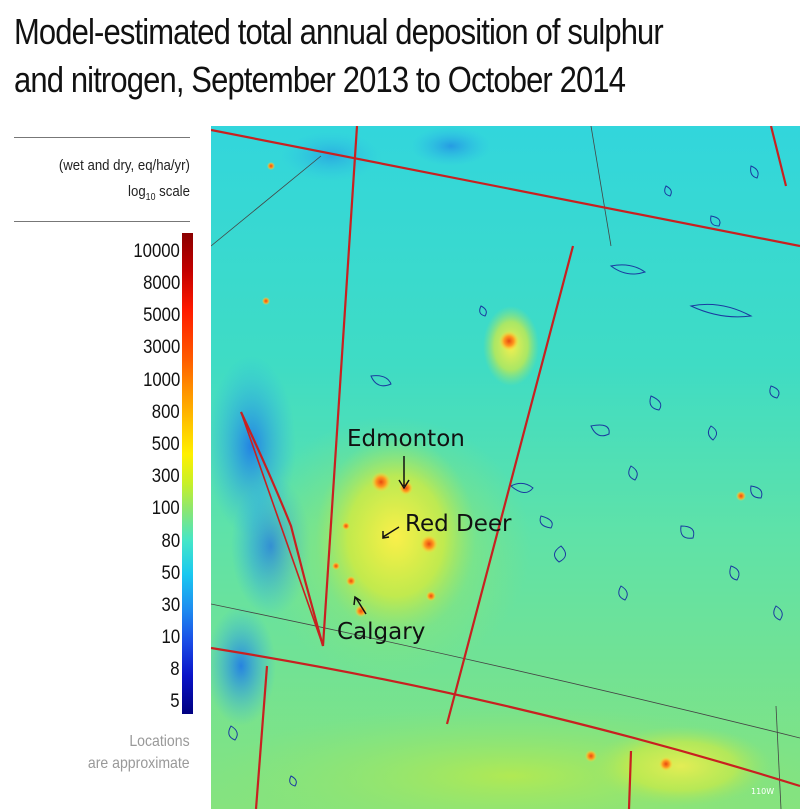  Describe the element at coordinates (159, 741) in the screenshot. I see `note-line-1: Locations` at that location.